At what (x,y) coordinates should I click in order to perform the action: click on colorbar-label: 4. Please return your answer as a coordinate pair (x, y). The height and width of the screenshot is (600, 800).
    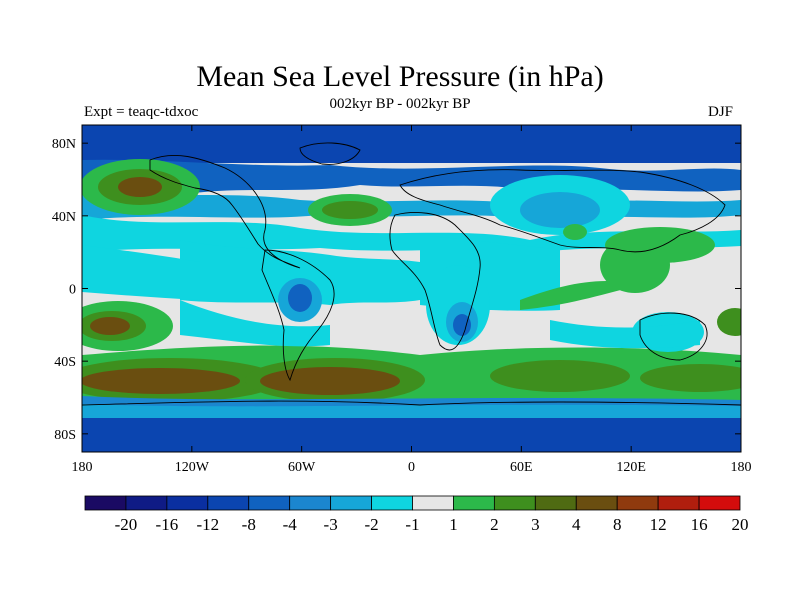
    Looking at the image, I should click on (576, 524).